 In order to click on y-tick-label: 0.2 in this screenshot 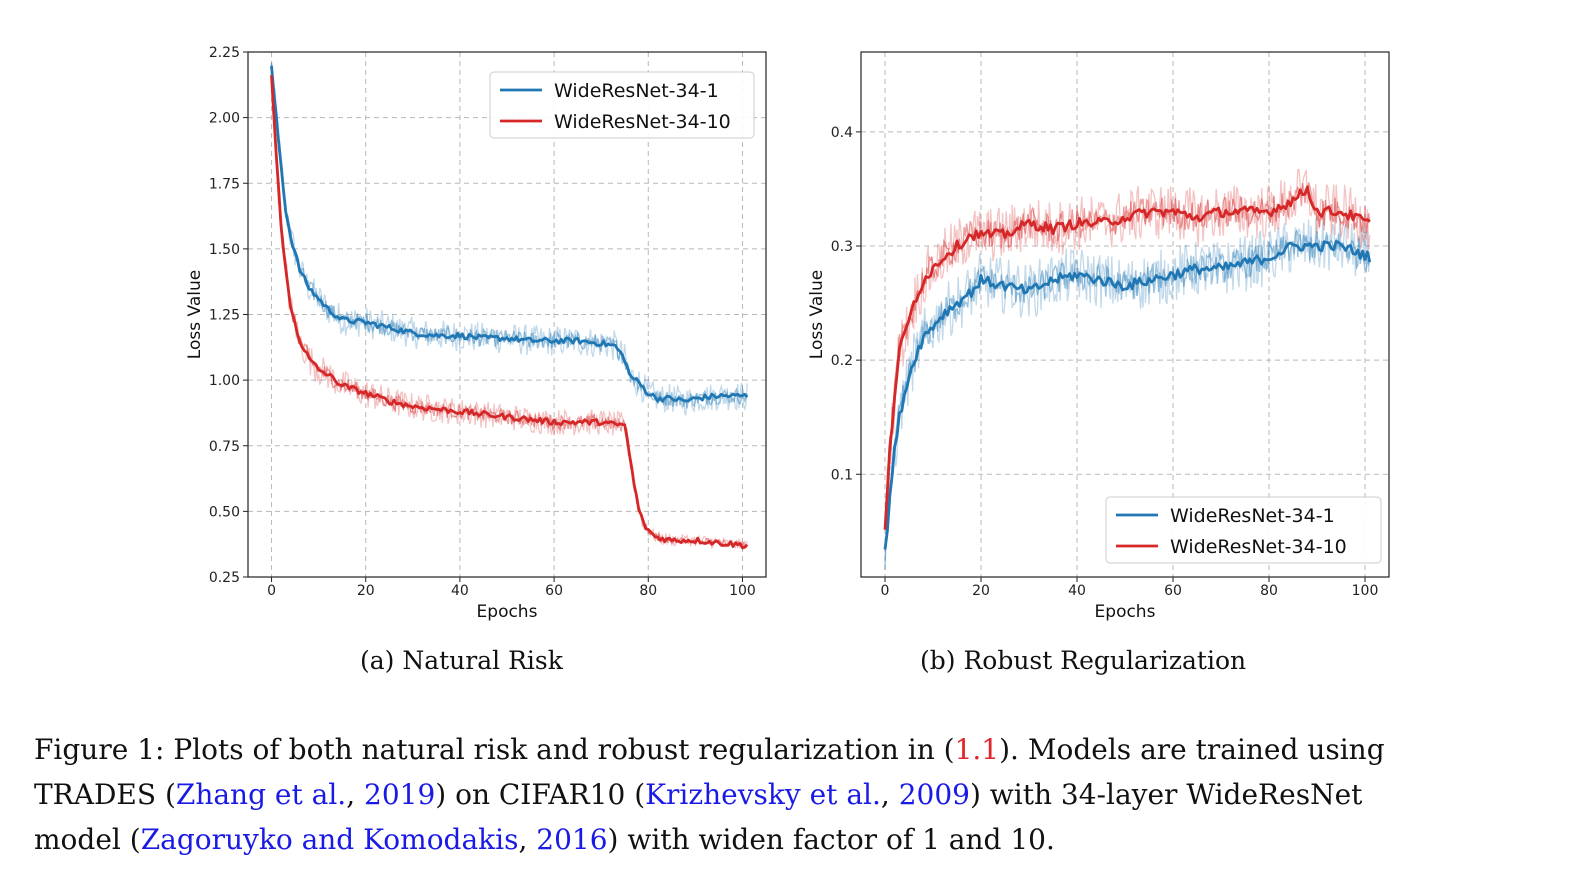, I will do `click(842, 361)`.